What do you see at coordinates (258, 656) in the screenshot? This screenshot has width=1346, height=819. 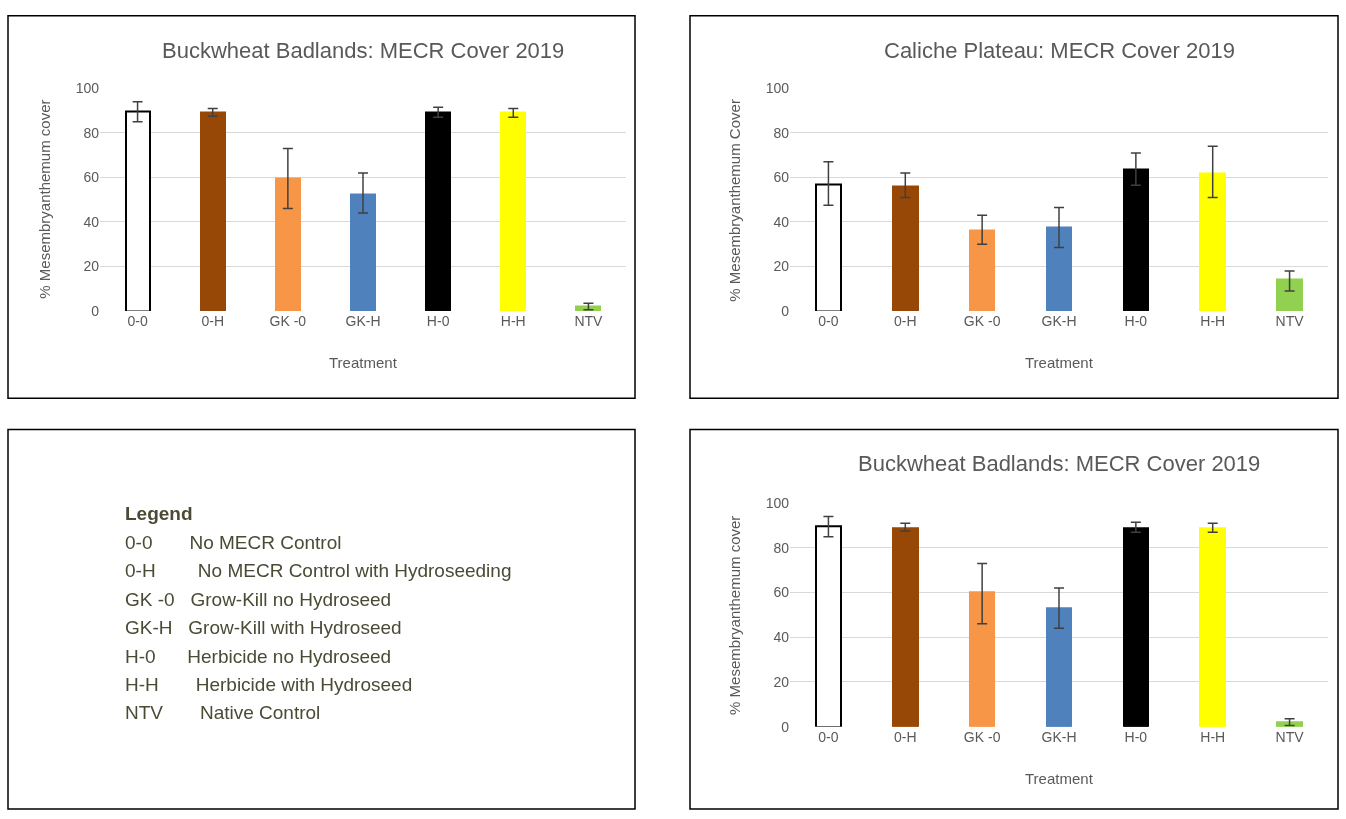 I see `text: H-0 Herbicide no Hydroseed` at bounding box center [258, 656].